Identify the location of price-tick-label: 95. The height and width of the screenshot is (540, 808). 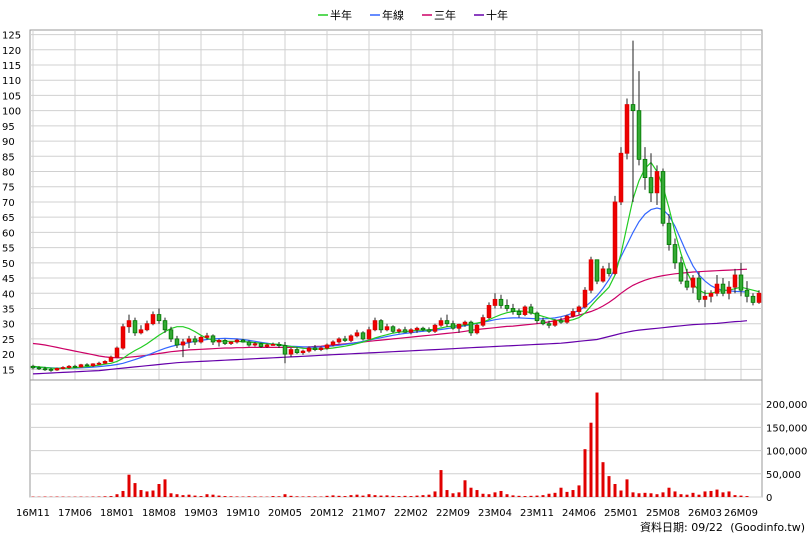
(8, 127).